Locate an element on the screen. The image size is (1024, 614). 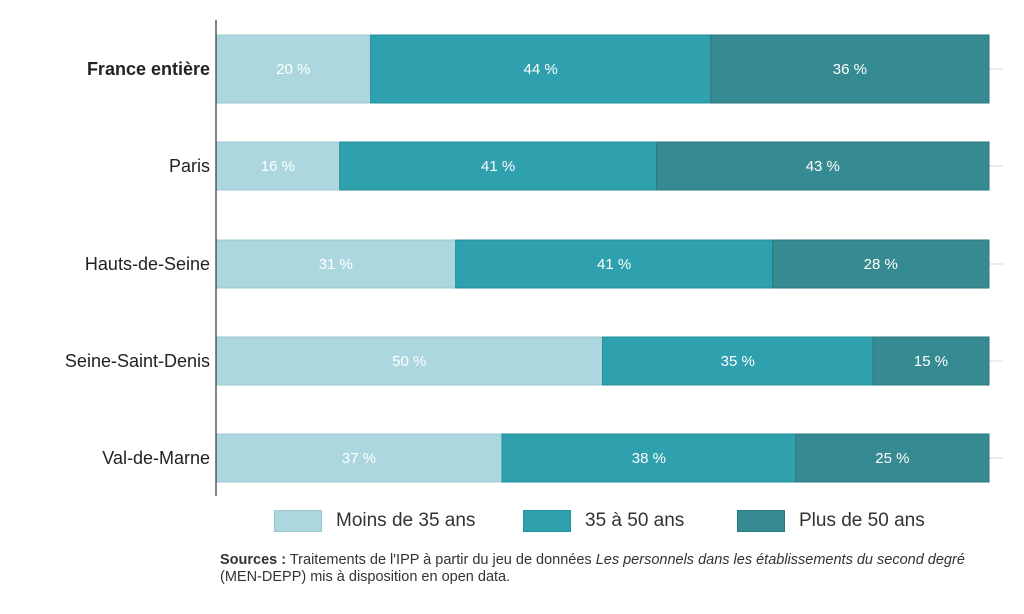
legend-item: 35 à 50 ans is located at coordinates (603, 521).